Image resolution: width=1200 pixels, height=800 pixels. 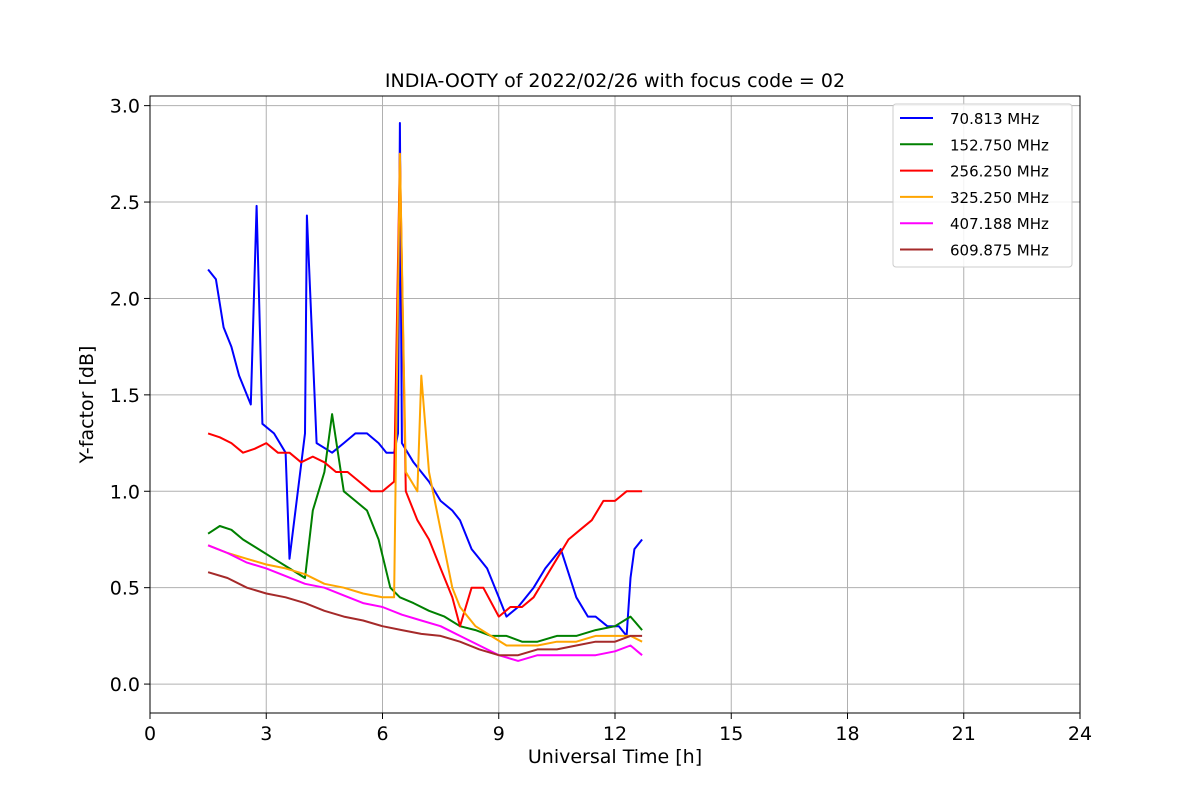 What do you see at coordinates (125, 492) in the screenshot?
I see `y-tick-label: 1.0` at bounding box center [125, 492].